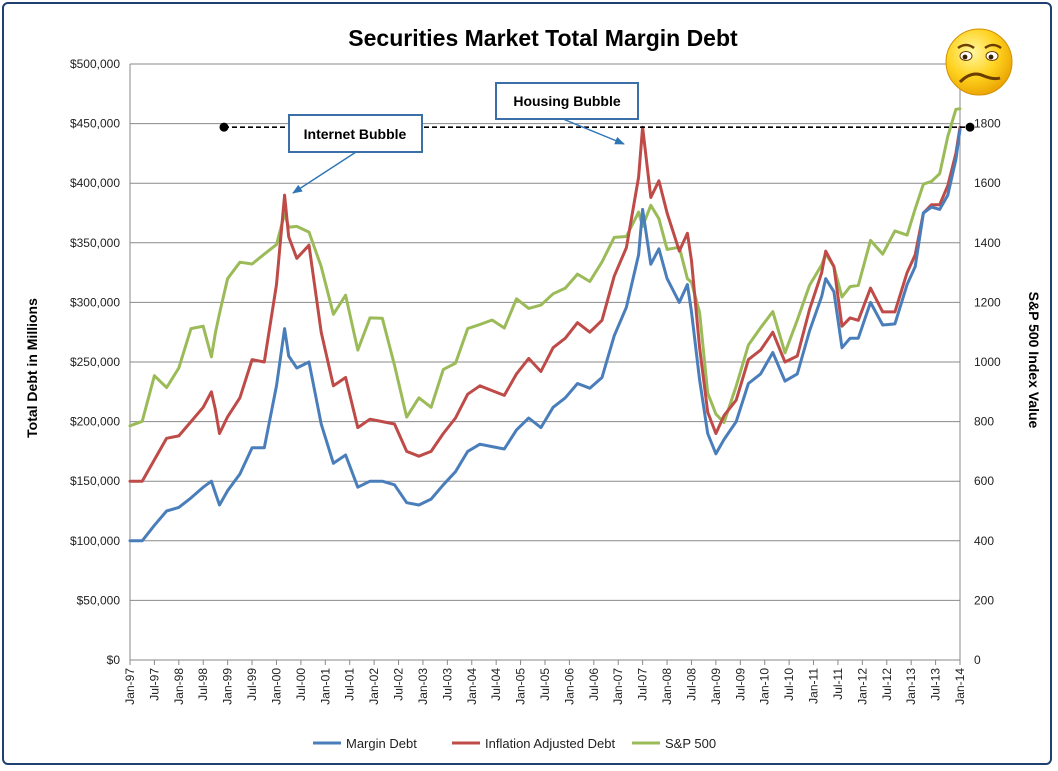 This screenshot has width=1058, height=771. I want to click on x-tick-label: Jan-01, so click(325, 686).